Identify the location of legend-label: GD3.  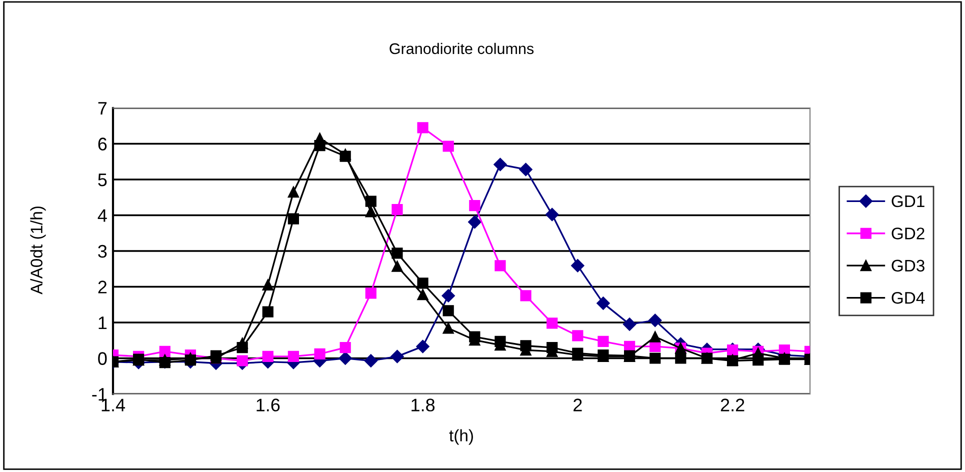
(908, 266).